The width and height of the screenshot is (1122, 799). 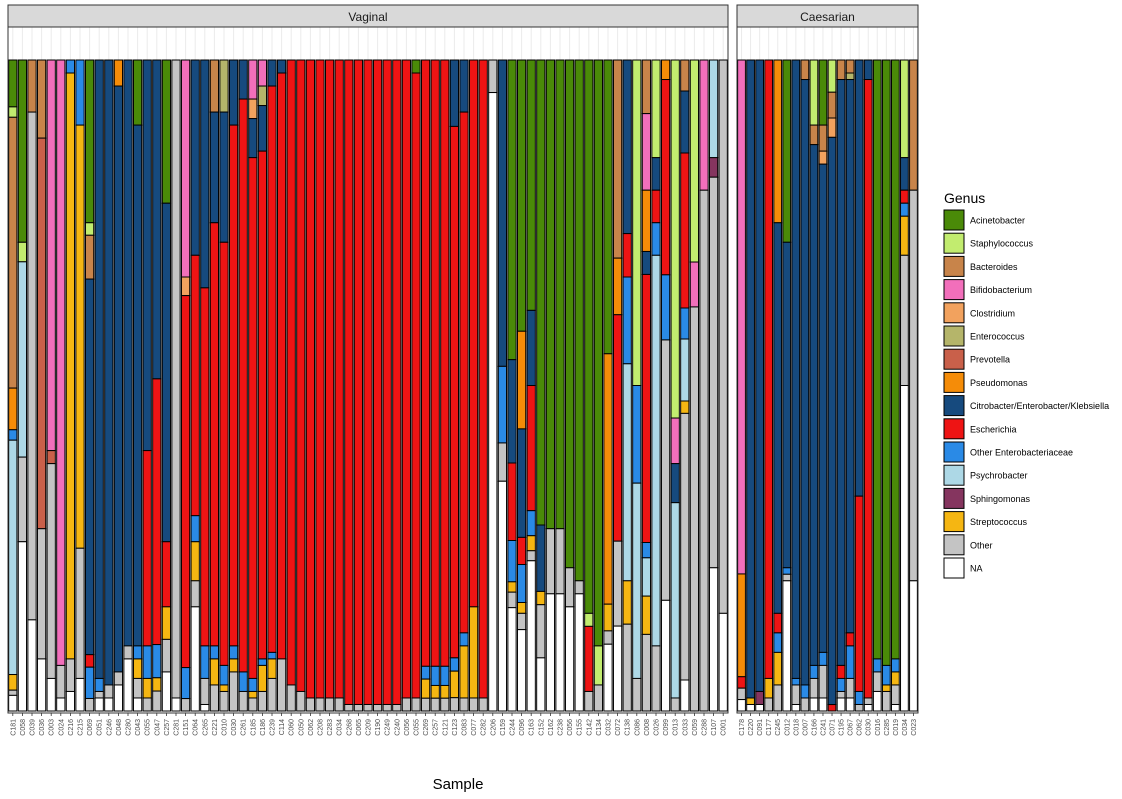 What do you see at coordinates (589, 727) in the screenshot?
I see `x-tick-label: C142` at bounding box center [589, 727].